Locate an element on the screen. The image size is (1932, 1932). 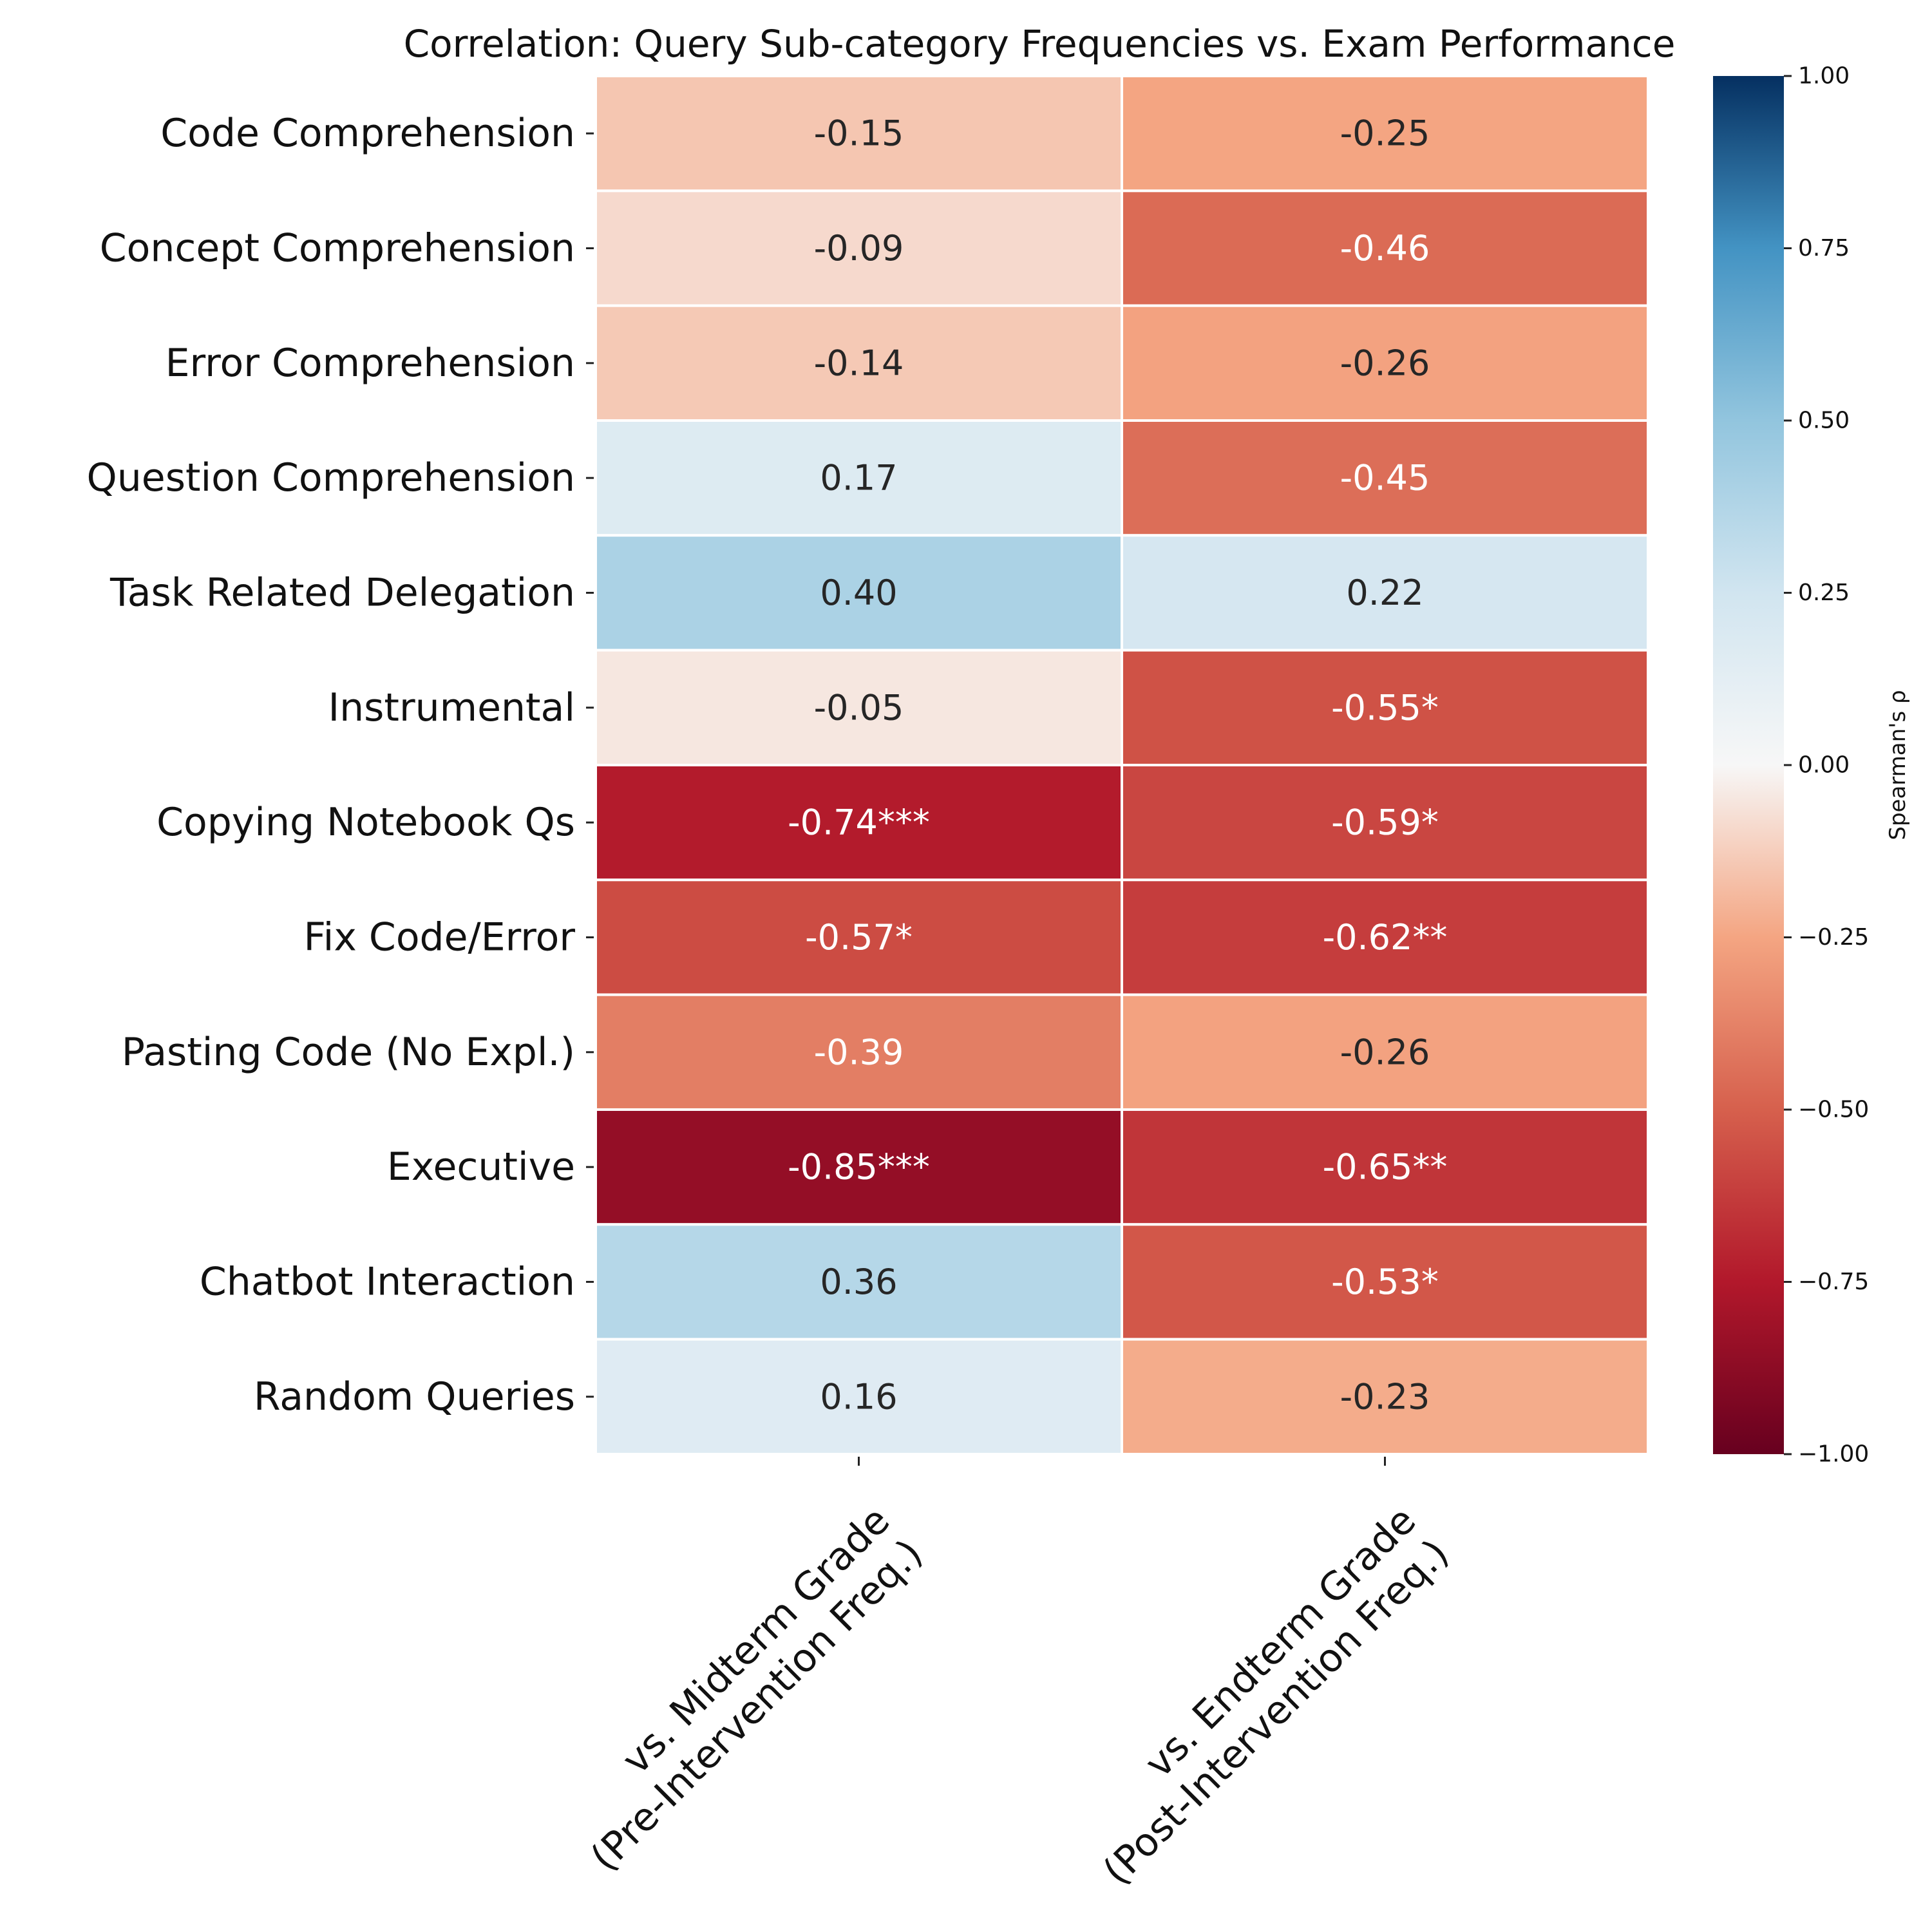
row-label: Random Queries is located at coordinates (415, 1397).